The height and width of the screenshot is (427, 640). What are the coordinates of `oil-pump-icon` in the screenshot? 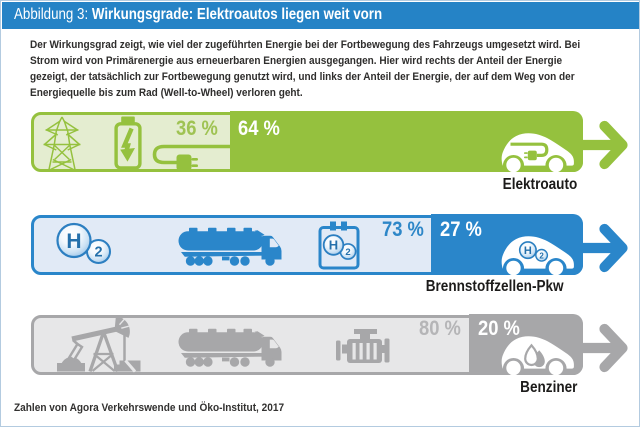 It's located at (99, 343).